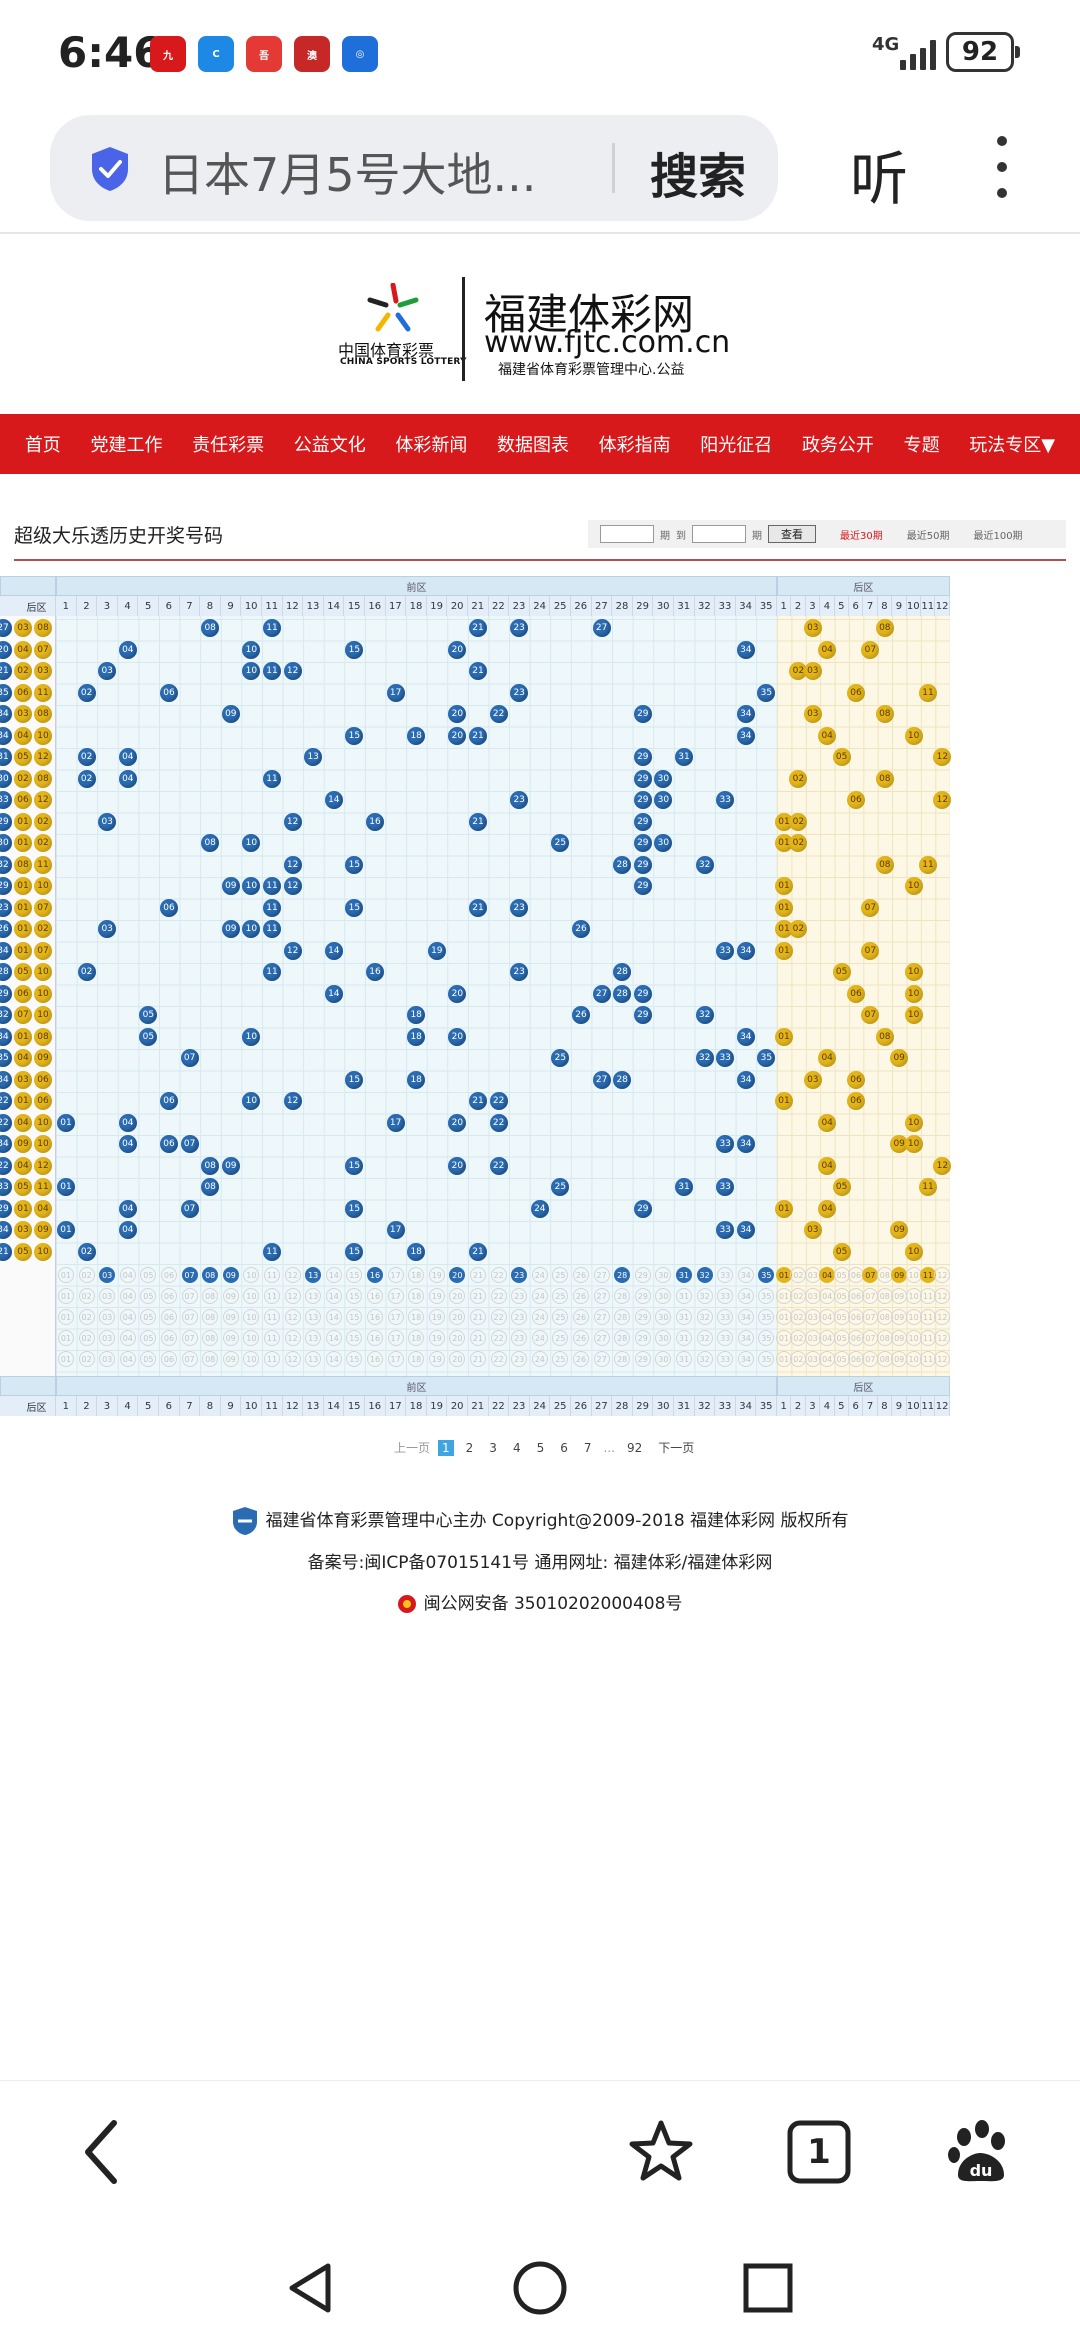 The width and height of the screenshot is (1080, 2340). I want to click on next-page-link: 下一页, so click(676, 1448).